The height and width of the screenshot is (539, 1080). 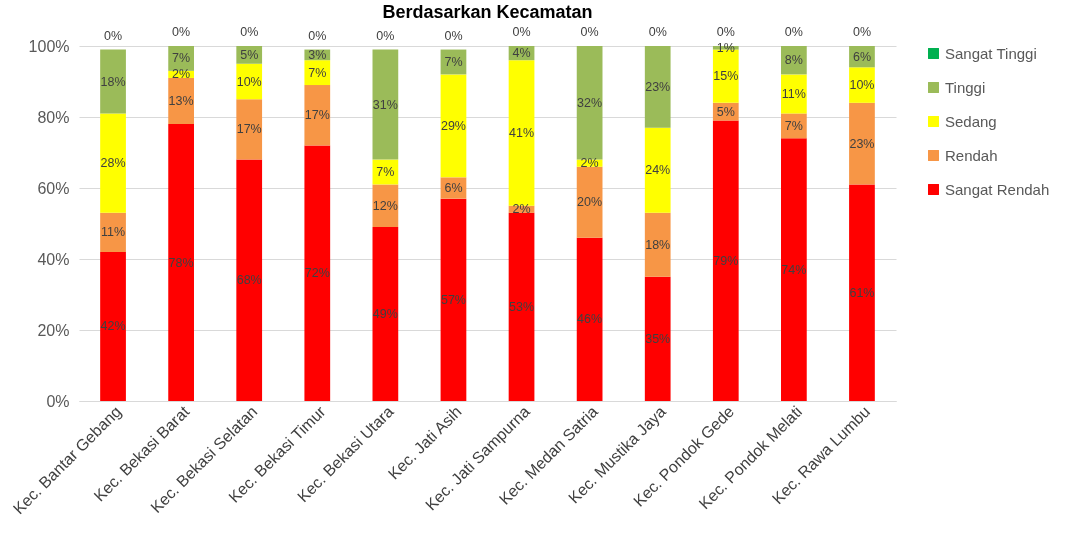 I want to click on y-tick-label: 100%, so click(x=49, y=46).